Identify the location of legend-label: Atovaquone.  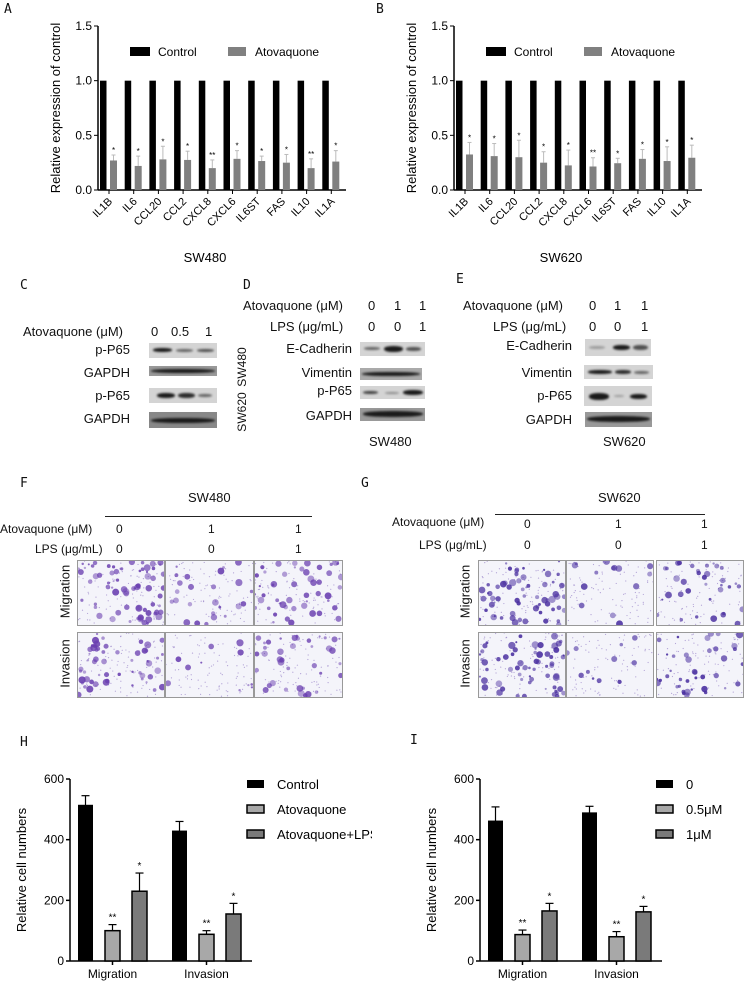
(311, 809).